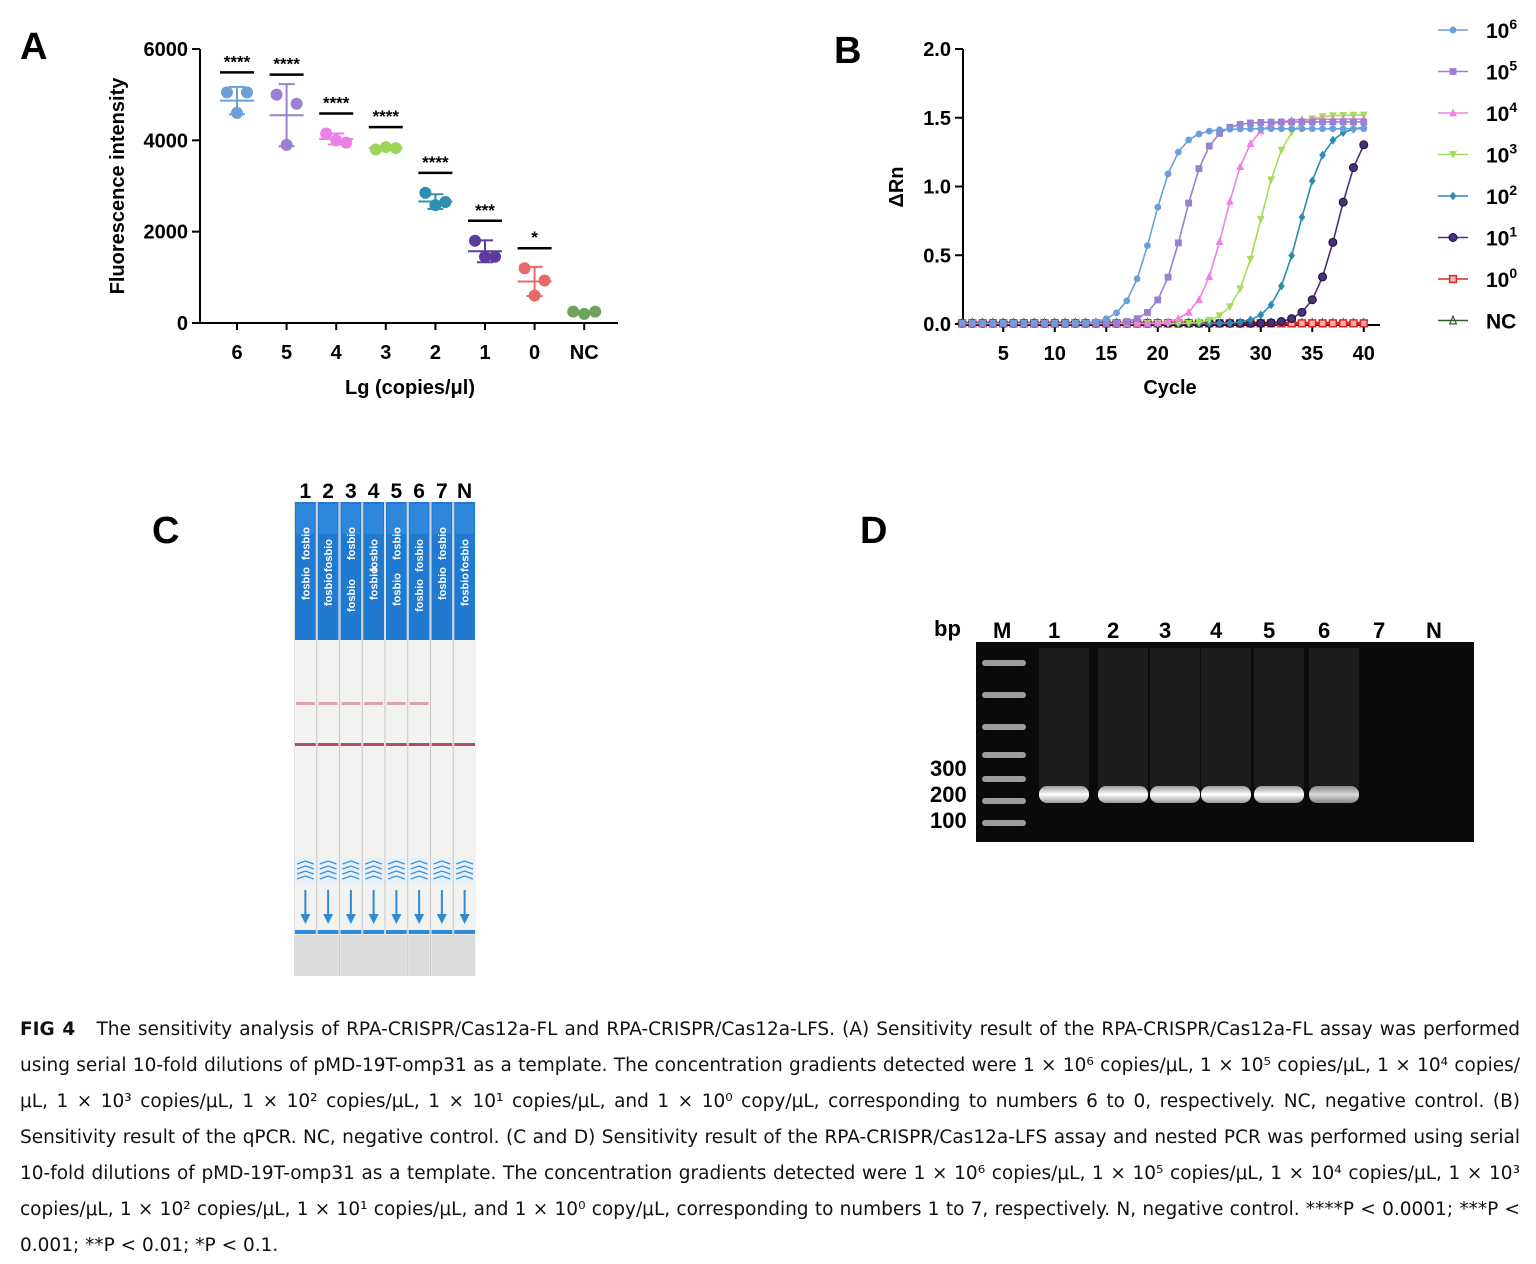  I want to click on legend-item: 102, so click(1477, 195).